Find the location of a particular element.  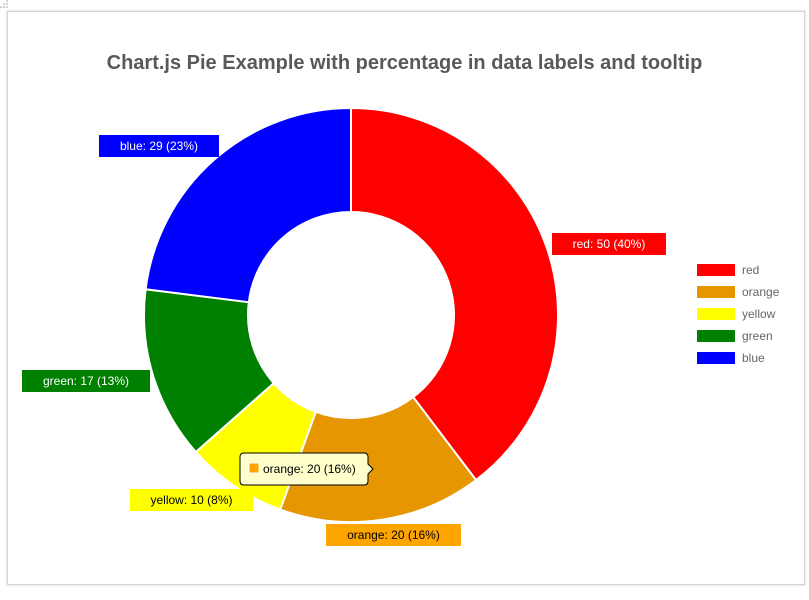

legend-item-red: red is located at coordinates (728, 270).